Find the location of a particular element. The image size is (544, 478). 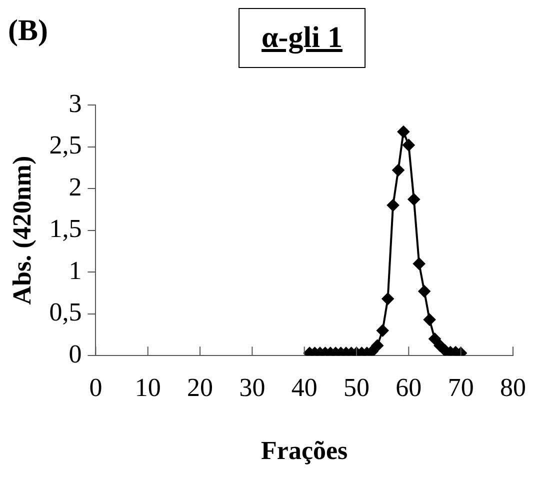

y-axis-title: Abs. (420nm) is located at coordinates (21, 230).